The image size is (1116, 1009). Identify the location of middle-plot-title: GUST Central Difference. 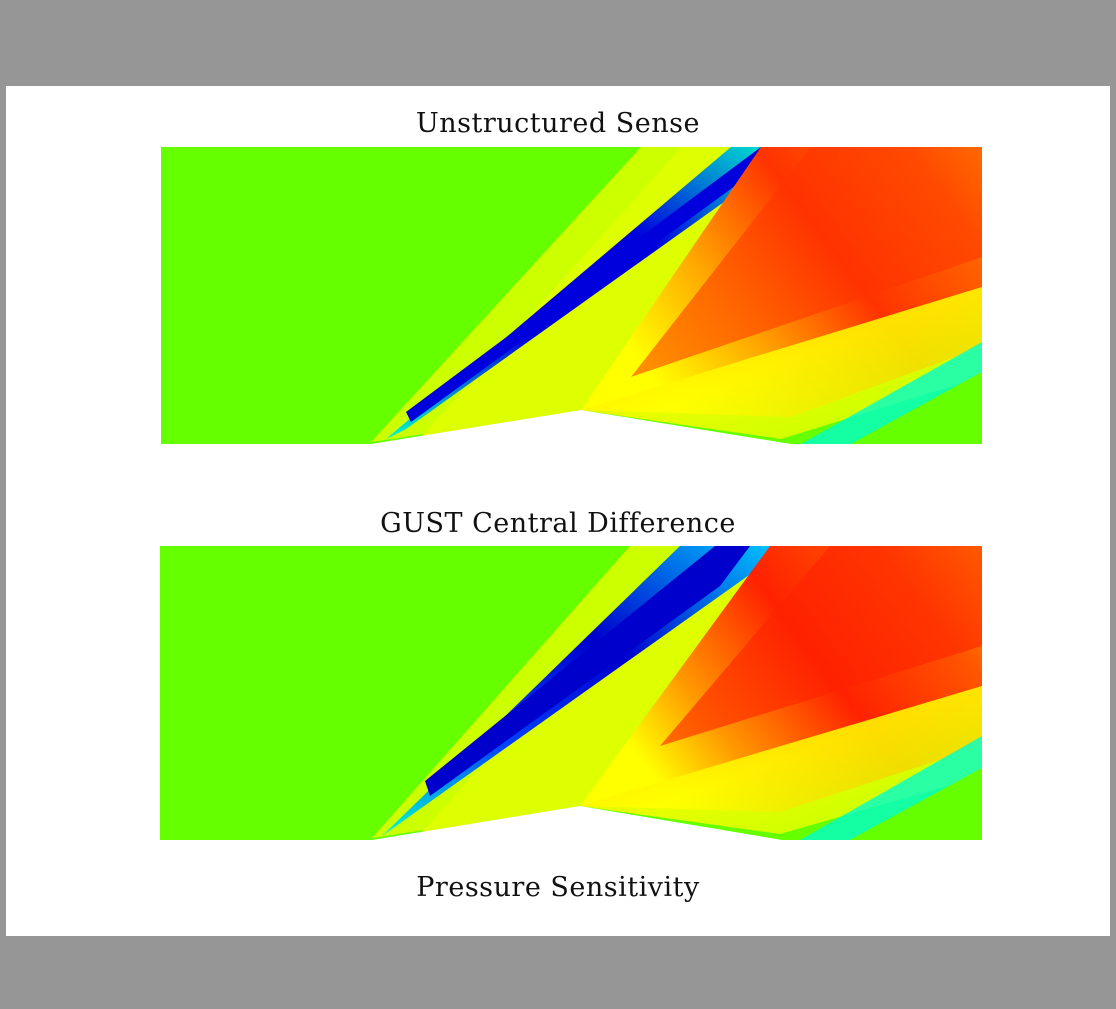
(558, 523).